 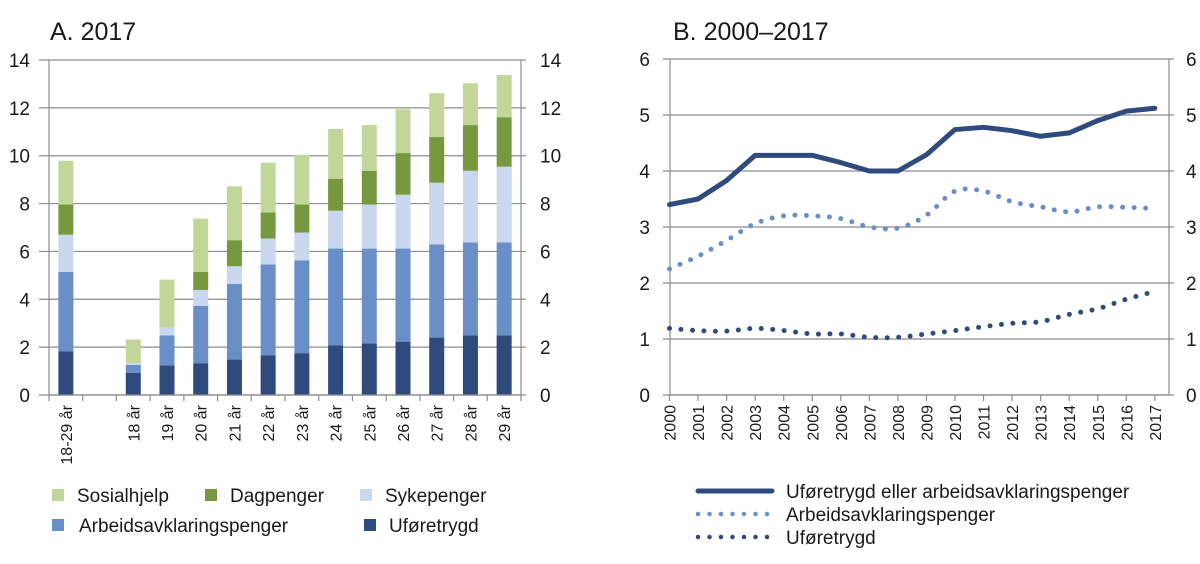 I want to click on x-tick-label: 2004, so click(x=785, y=423).